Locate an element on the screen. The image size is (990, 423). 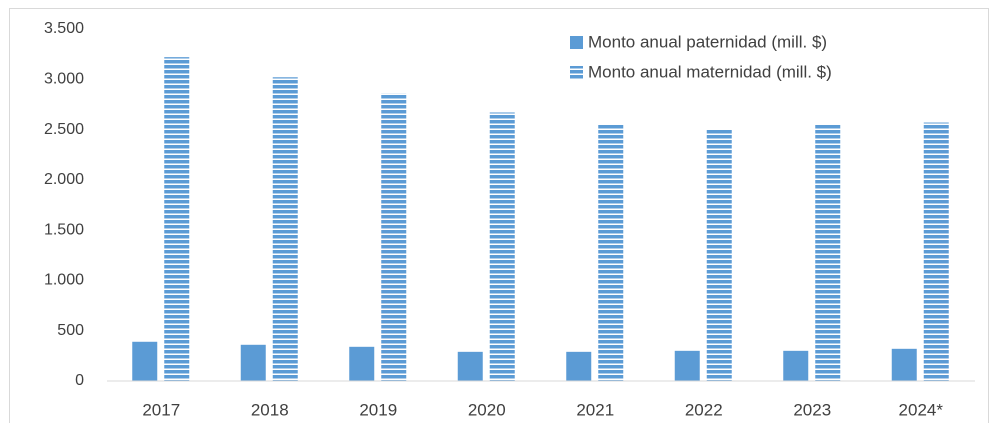
x-tick-label: 2017 is located at coordinates (161, 409).